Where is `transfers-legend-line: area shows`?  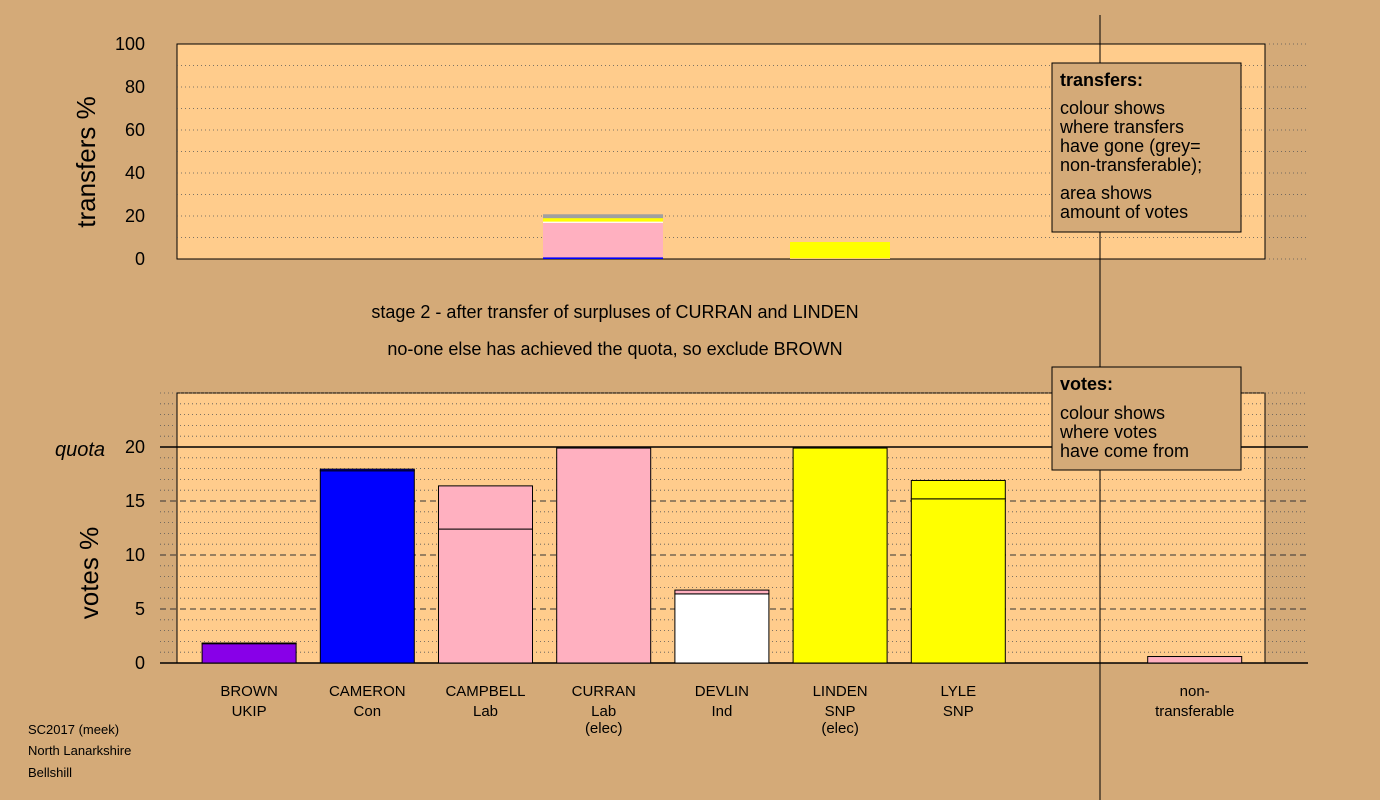 transfers-legend-line: area shows is located at coordinates (1106, 193).